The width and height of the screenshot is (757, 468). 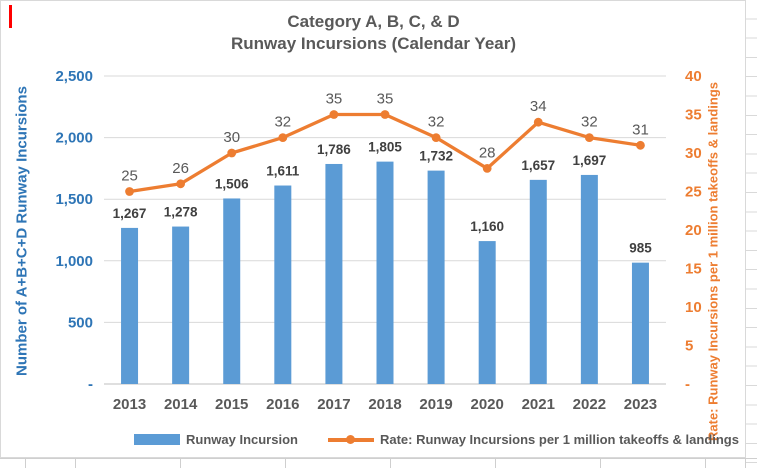 What do you see at coordinates (689, 346) in the screenshot?
I see `right-tick-5: 5` at bounding box center [689, 346].